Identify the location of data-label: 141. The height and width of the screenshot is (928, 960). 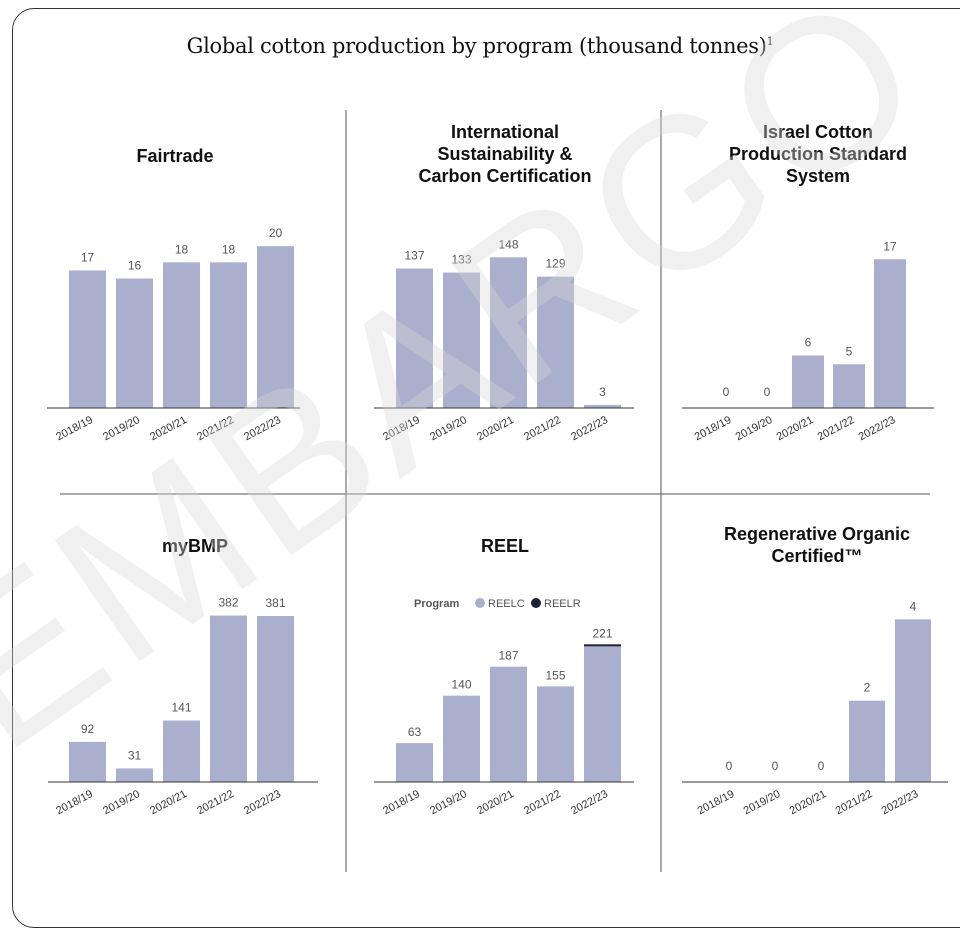
(181, 708).